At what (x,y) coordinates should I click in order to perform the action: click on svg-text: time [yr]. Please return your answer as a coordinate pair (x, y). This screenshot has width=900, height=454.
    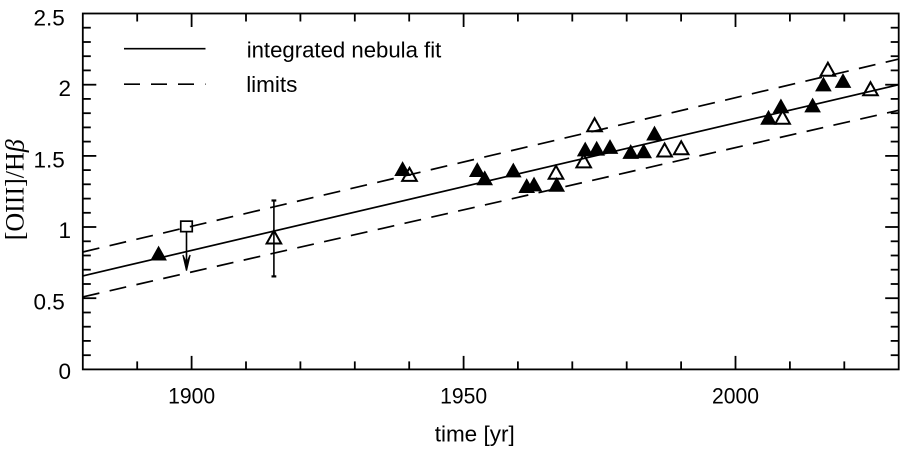
    Looking at the image, I should click on (475, 434).